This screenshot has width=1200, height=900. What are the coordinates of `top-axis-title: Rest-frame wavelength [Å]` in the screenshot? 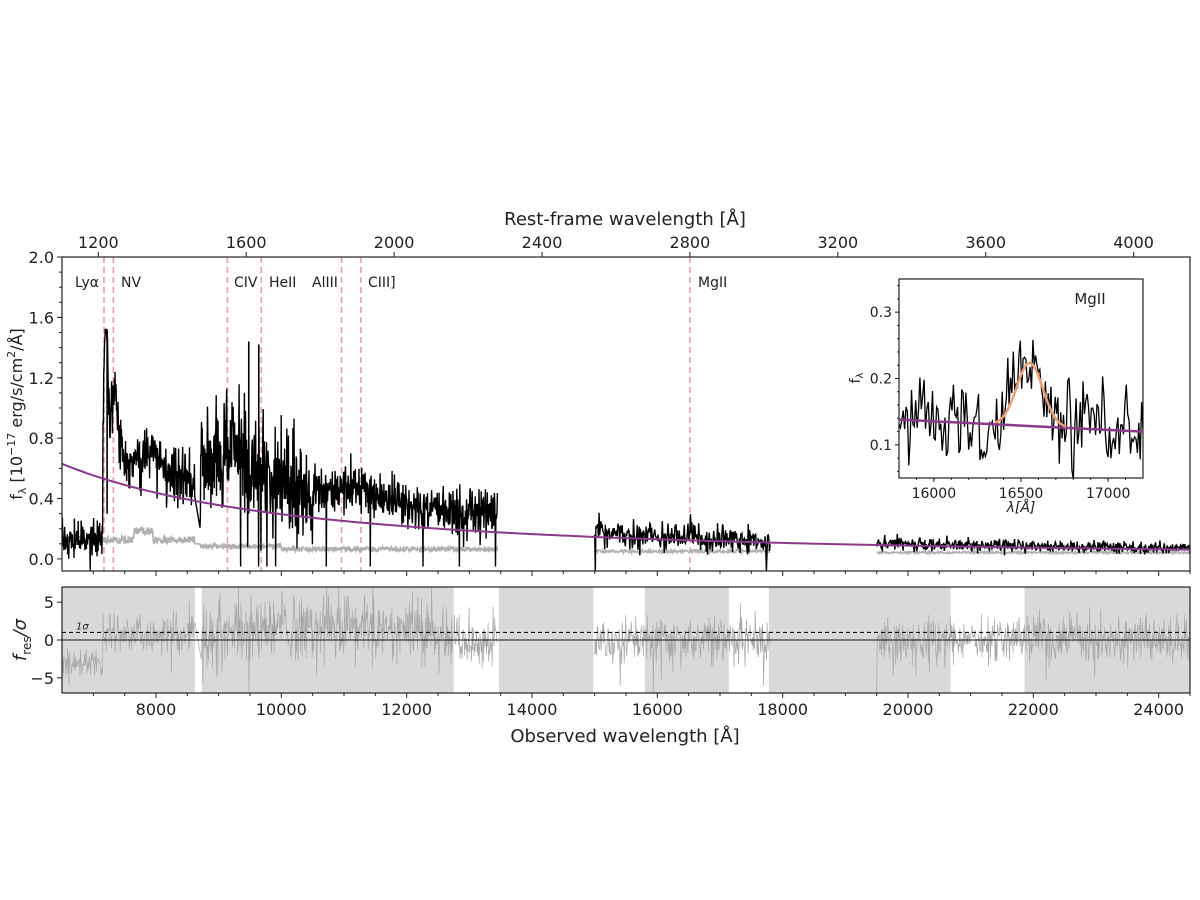 It's located at (625, 219).